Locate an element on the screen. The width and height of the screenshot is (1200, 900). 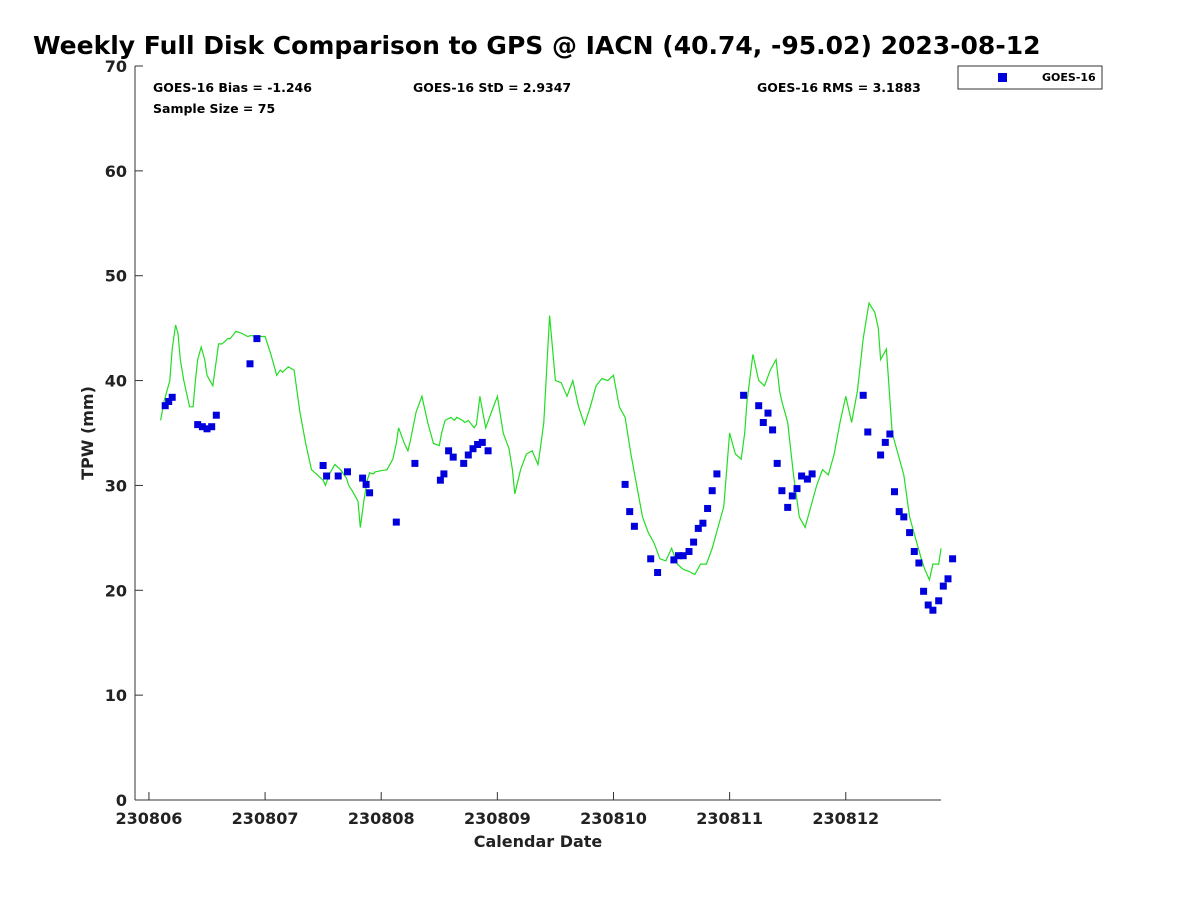
x-tick-label: 230806 is located at coordinates (149, 818).